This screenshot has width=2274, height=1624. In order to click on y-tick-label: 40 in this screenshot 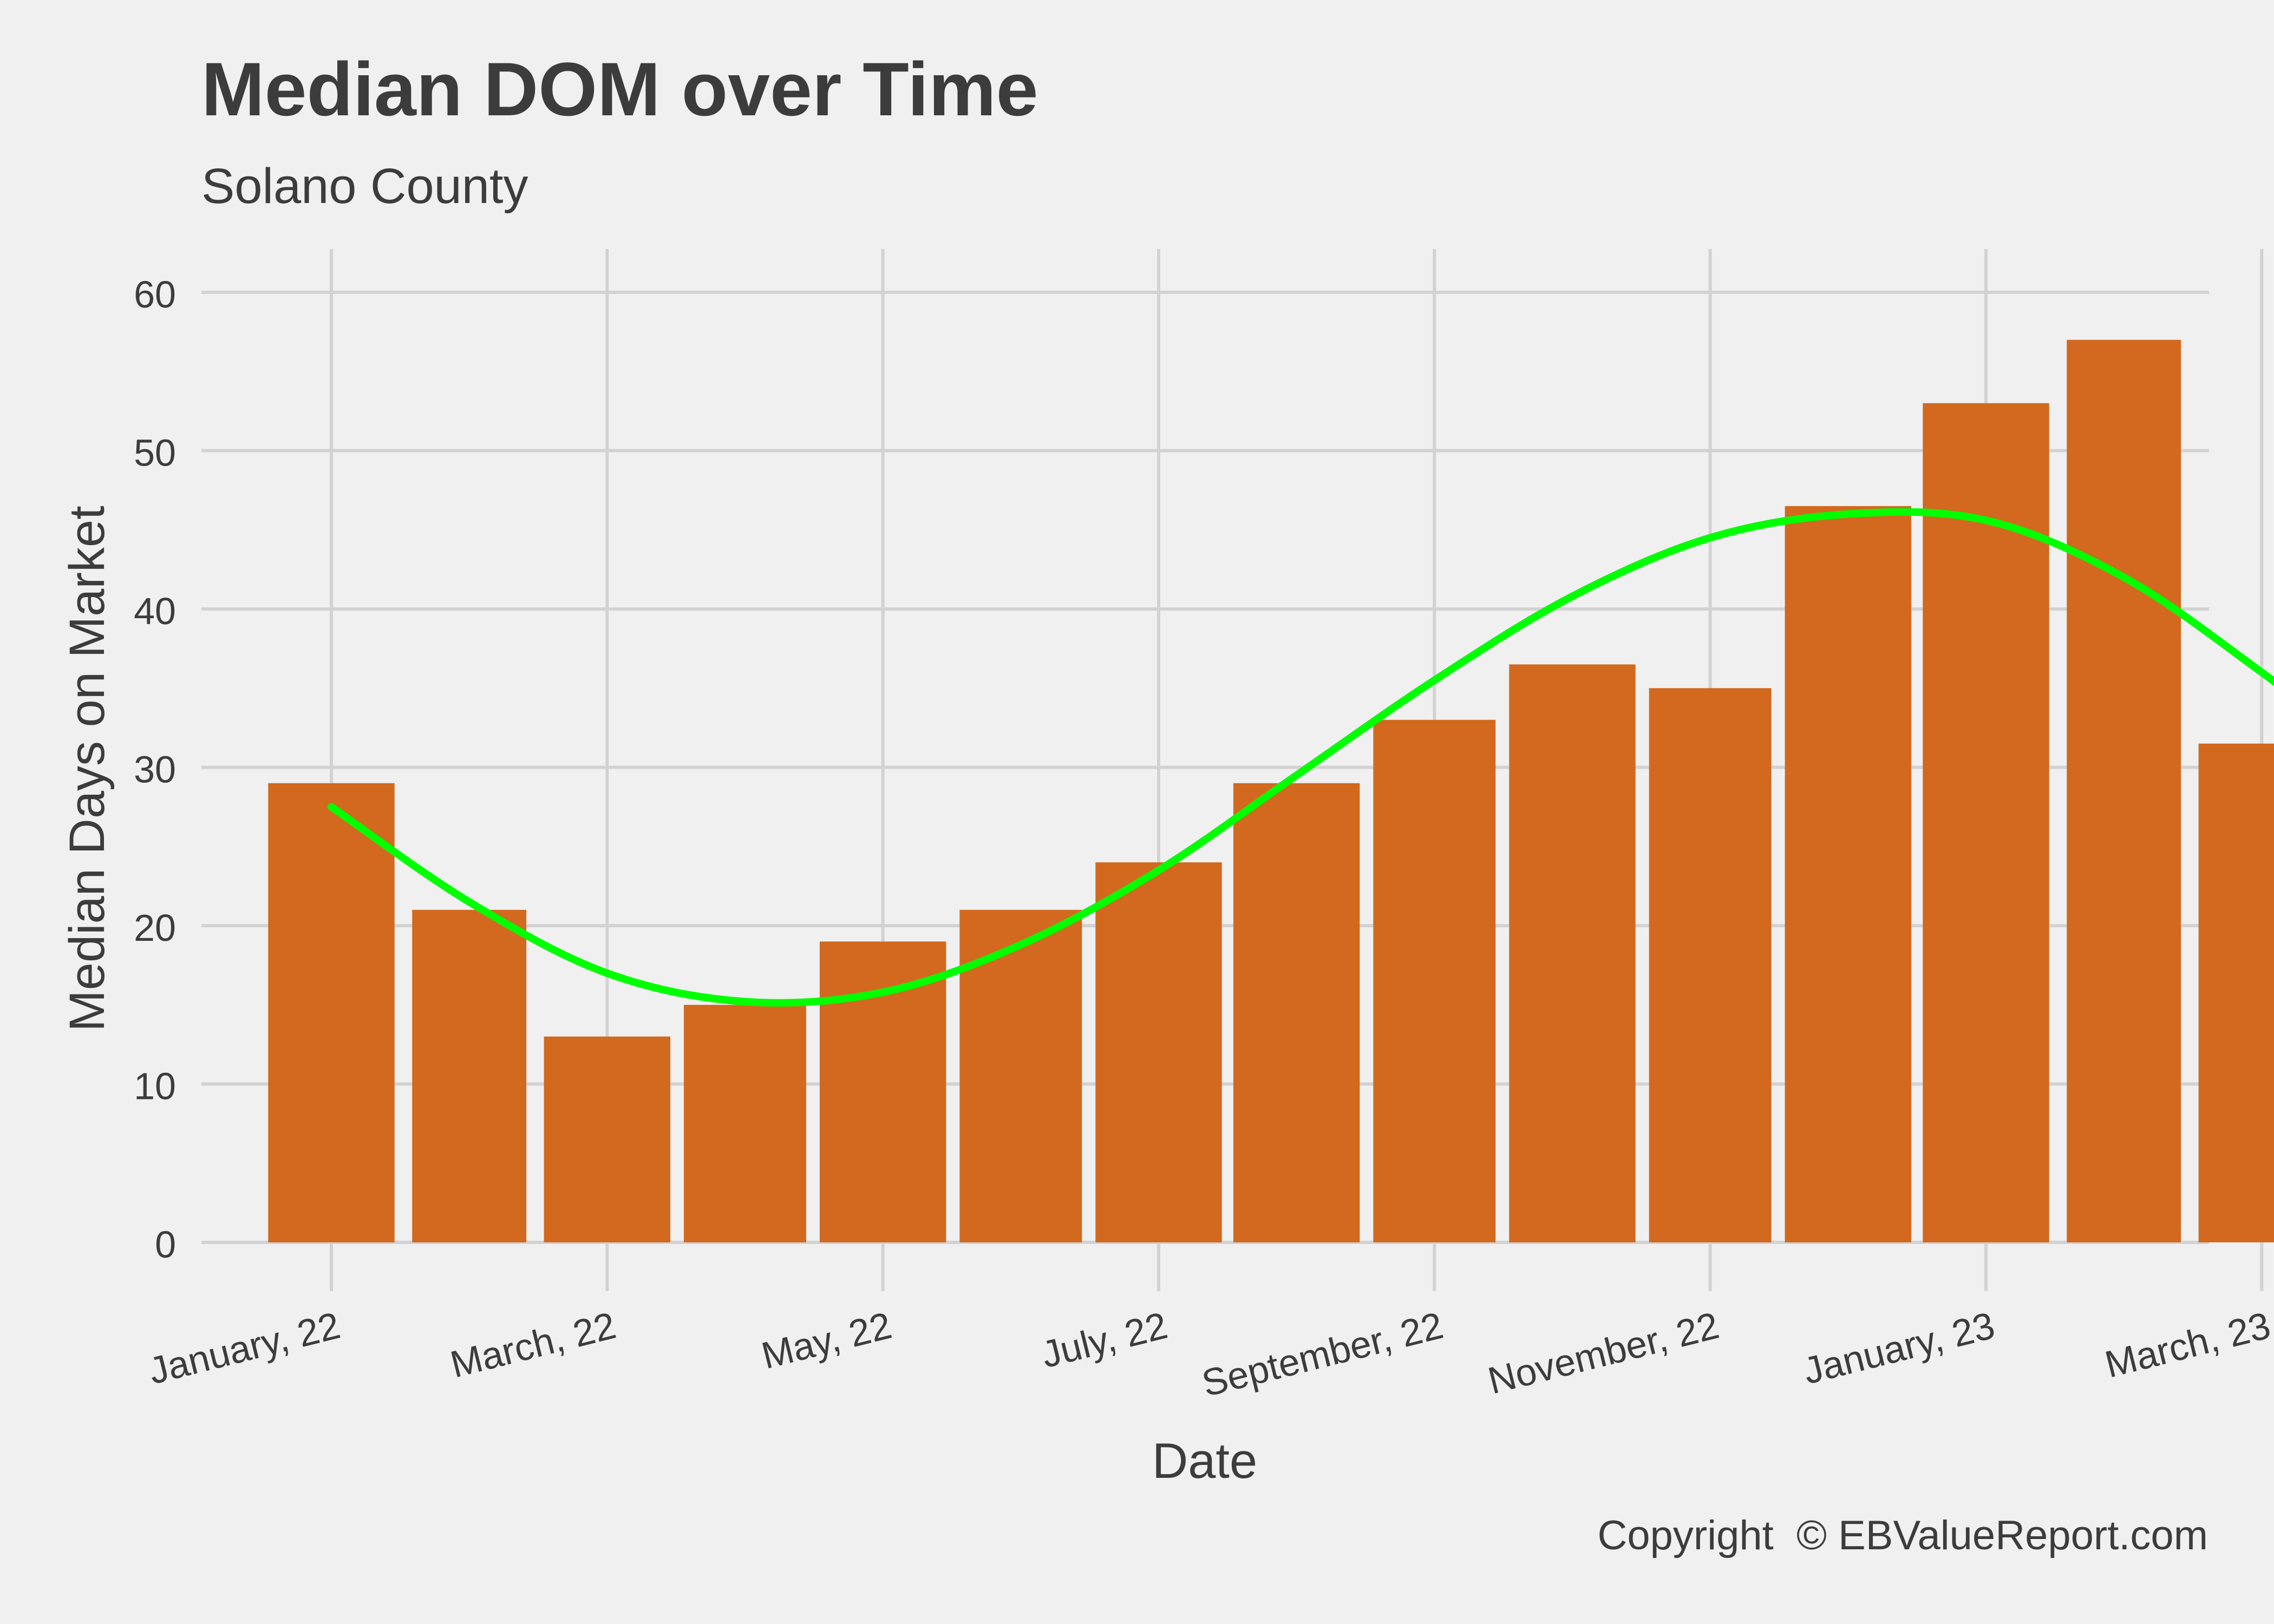, I will do `click(155, 611)`.